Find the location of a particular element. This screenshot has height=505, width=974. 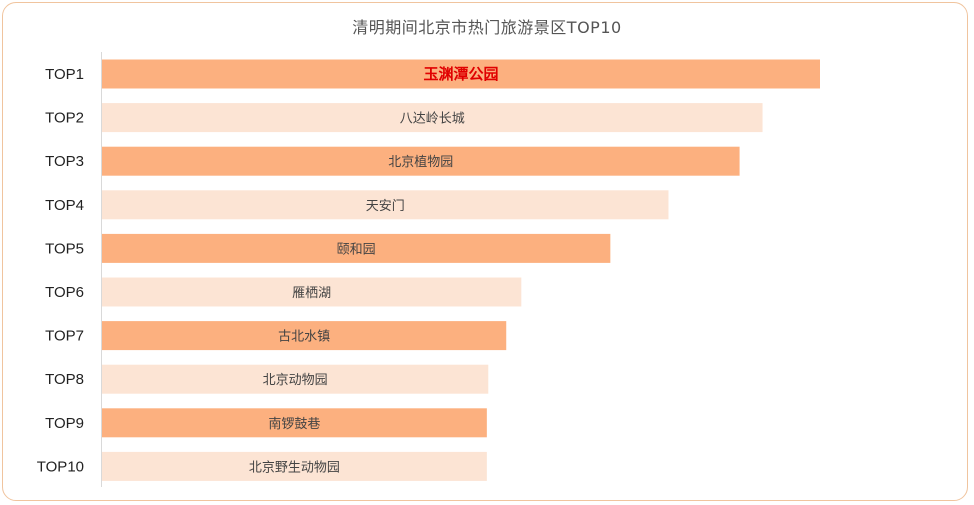

bar-label-top8: 北京动物园 is located at coordinates (295, 380).